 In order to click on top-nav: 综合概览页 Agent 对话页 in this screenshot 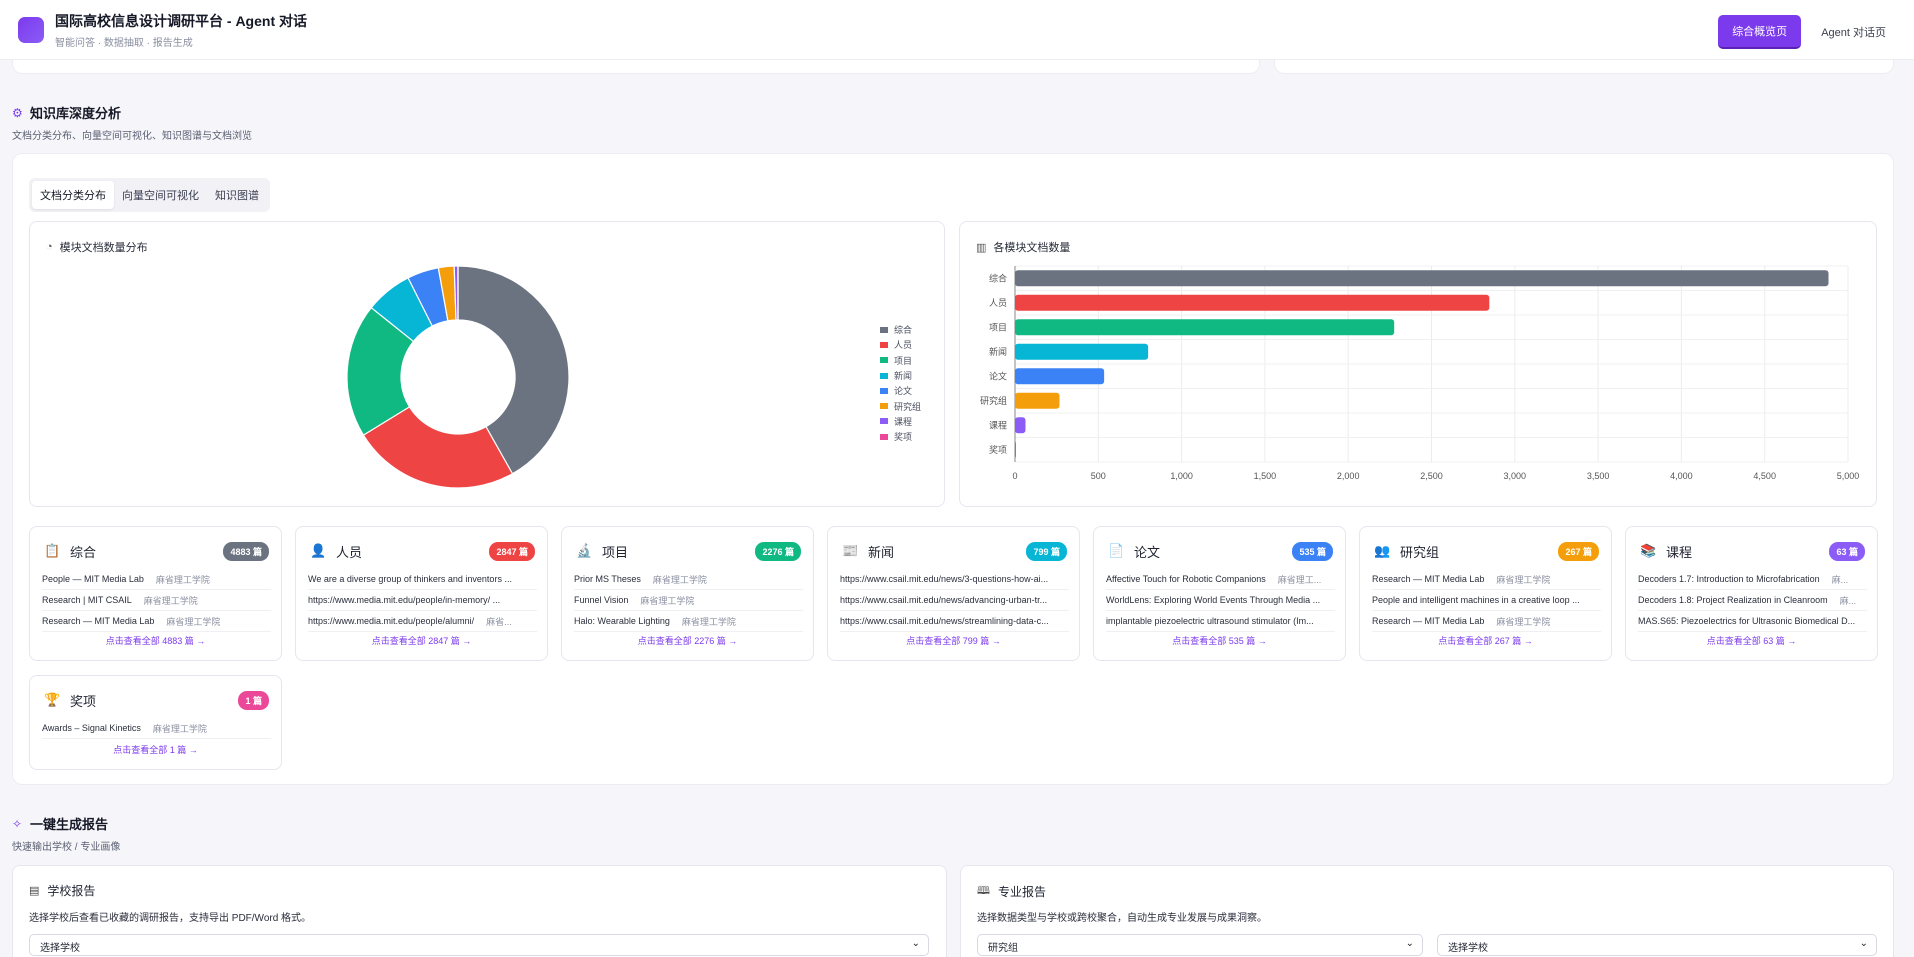, I will do `click(1802, 32)`.